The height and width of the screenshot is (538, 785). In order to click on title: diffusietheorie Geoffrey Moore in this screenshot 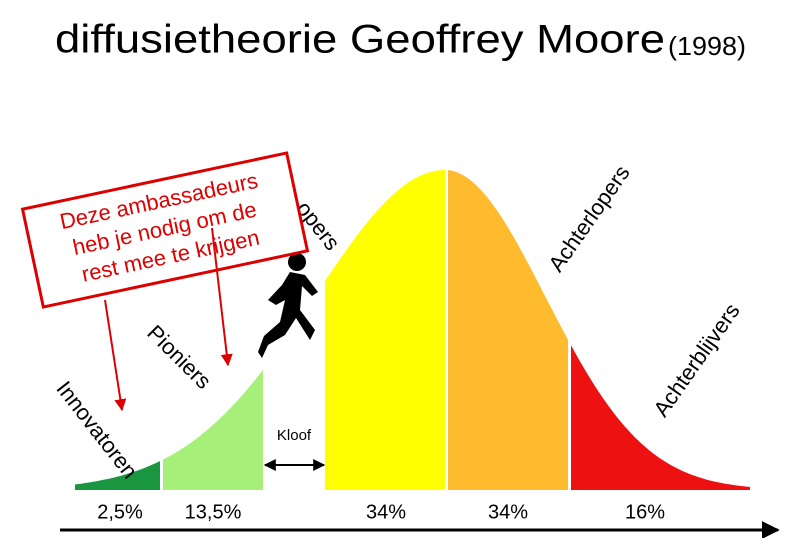, I will do `click(360, 40)`.